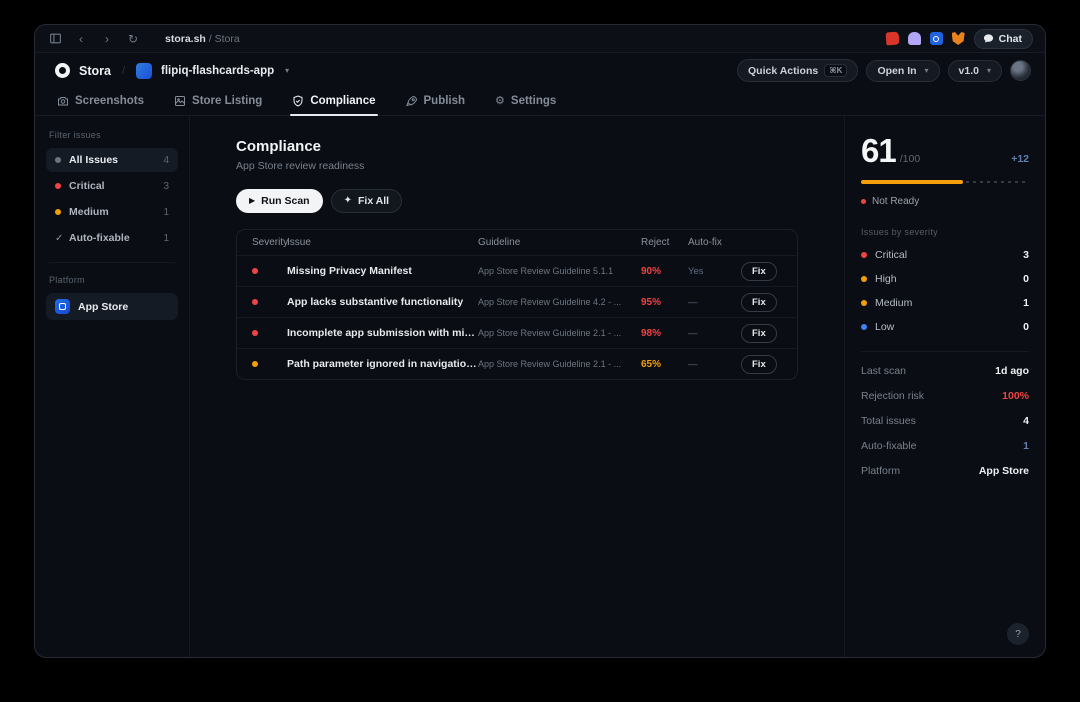  I want to click on chrome-extensions: Chat, so click(959, 38).